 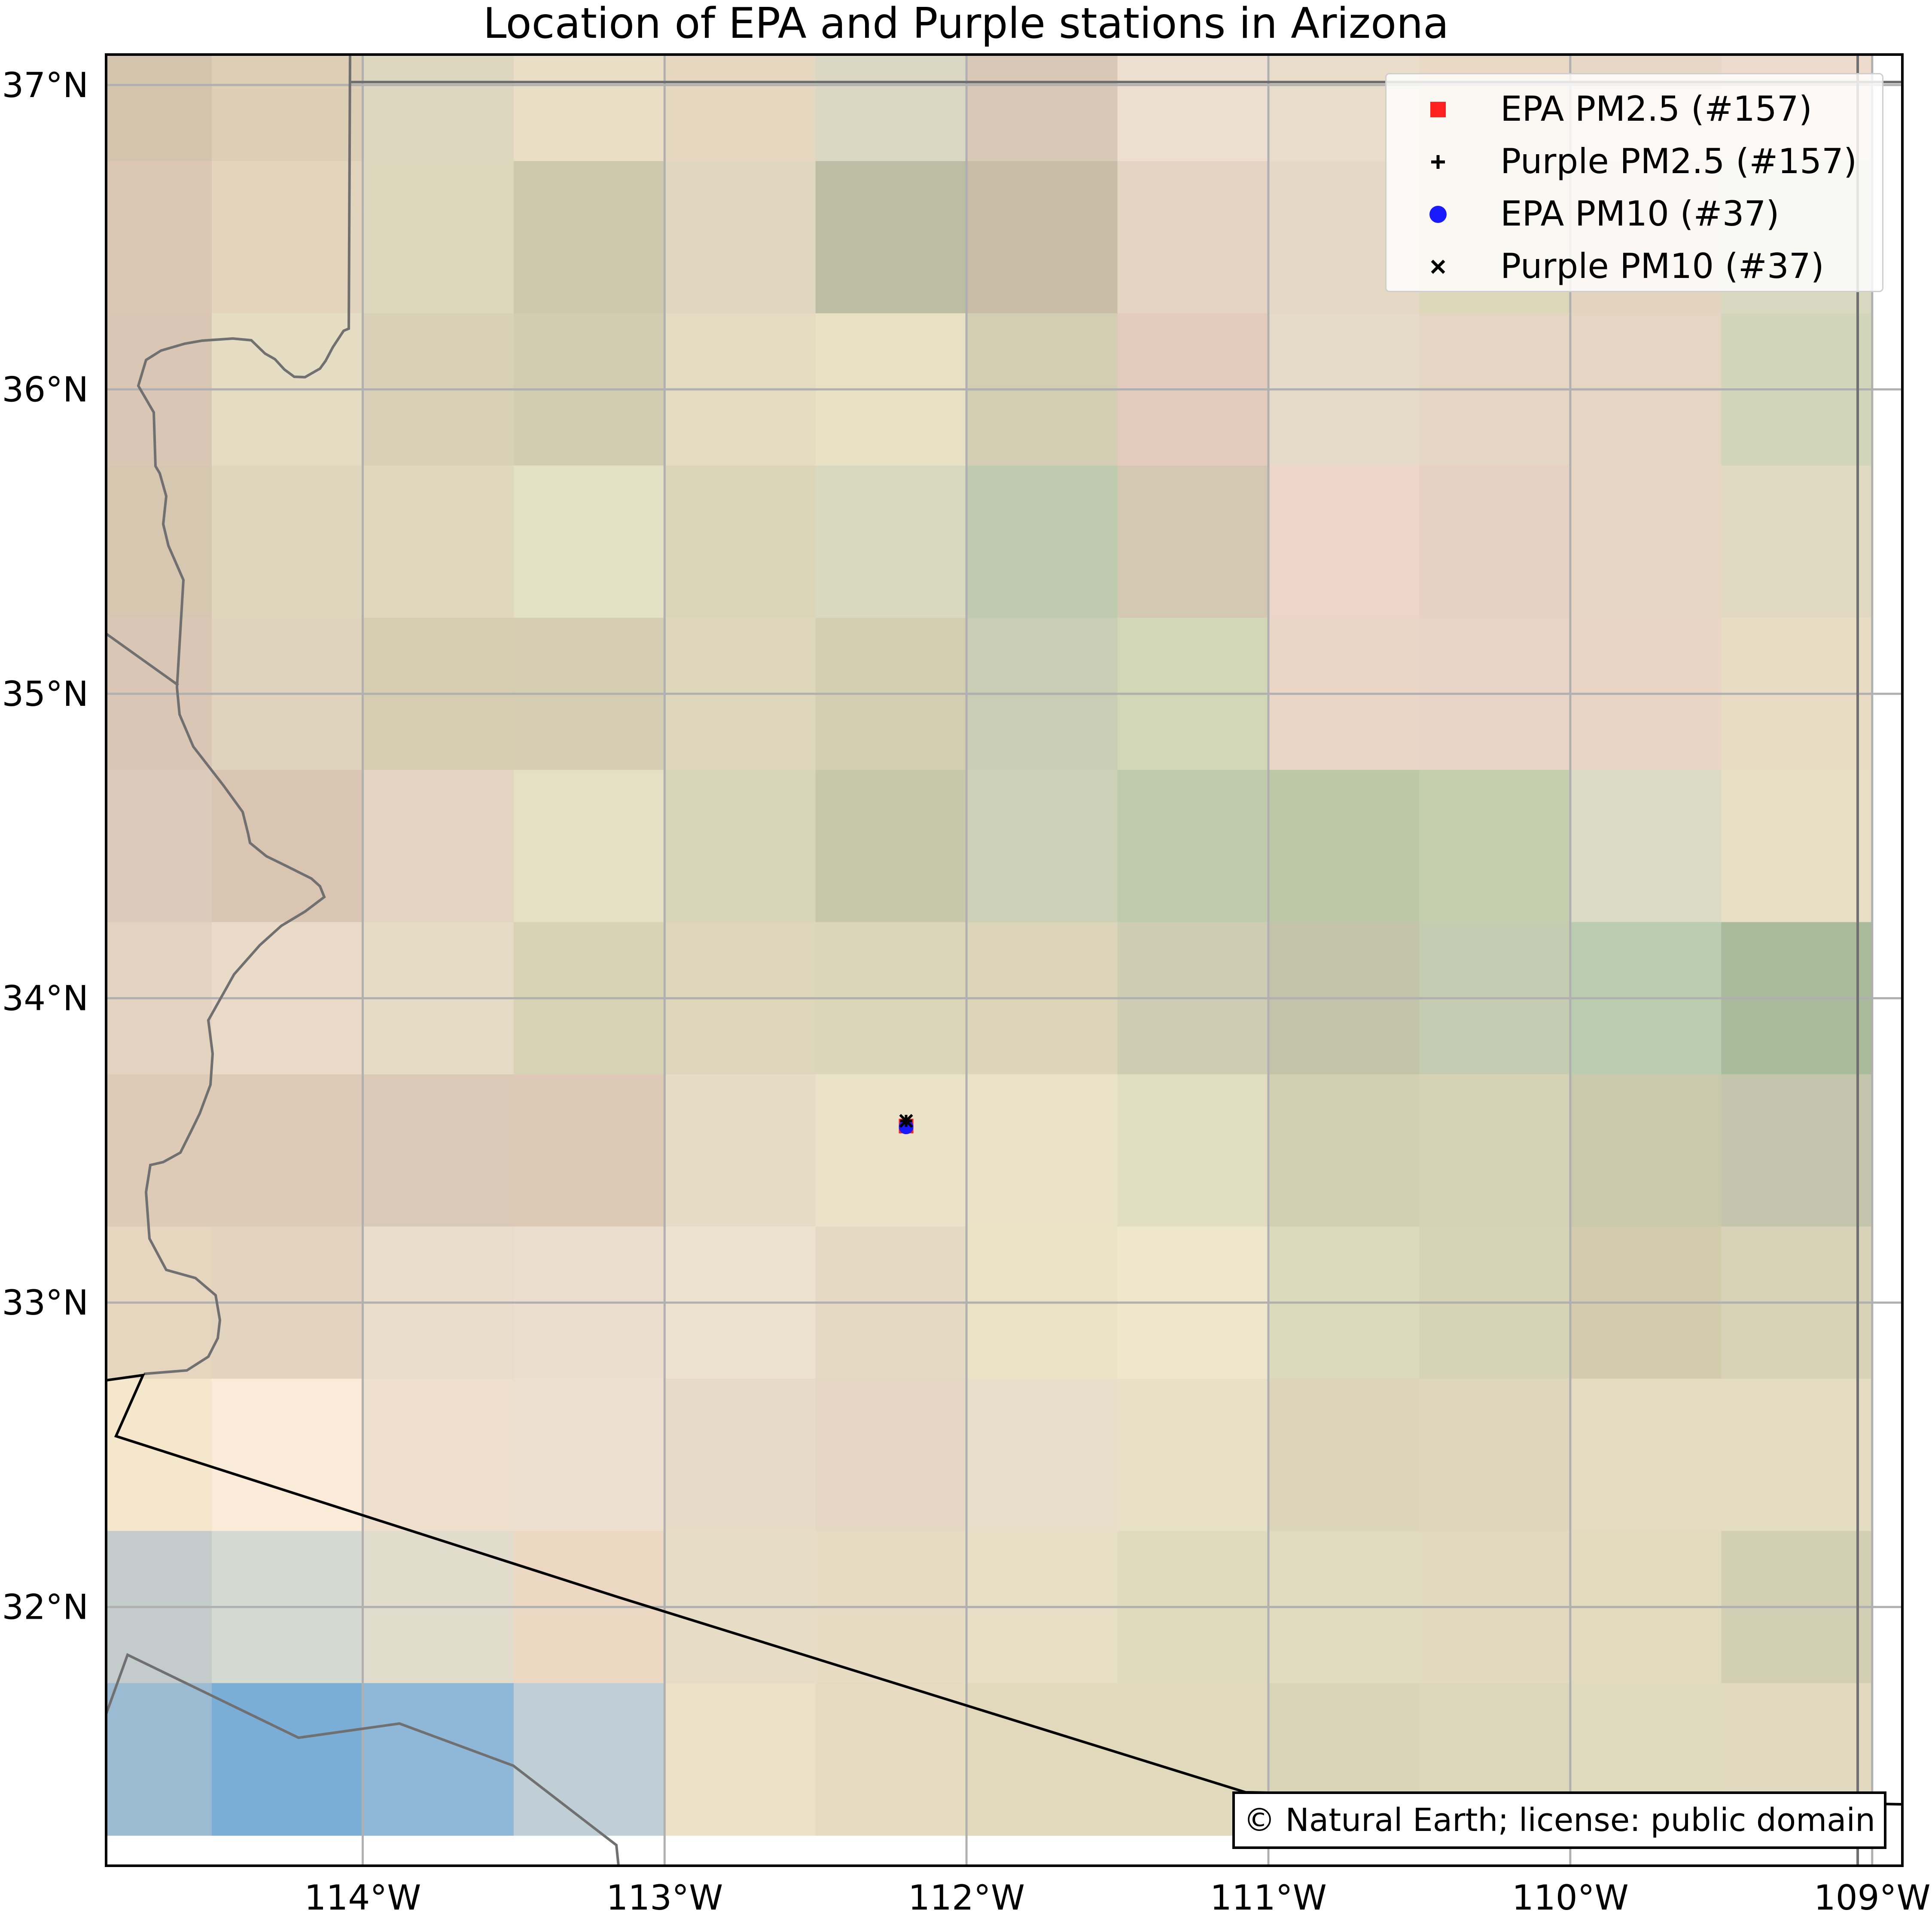 What do you see at coordinates (1268, 1895) in the screenshot?
I see `longitude-tick-label: 111°W` at bounding box center [1268, 1895].